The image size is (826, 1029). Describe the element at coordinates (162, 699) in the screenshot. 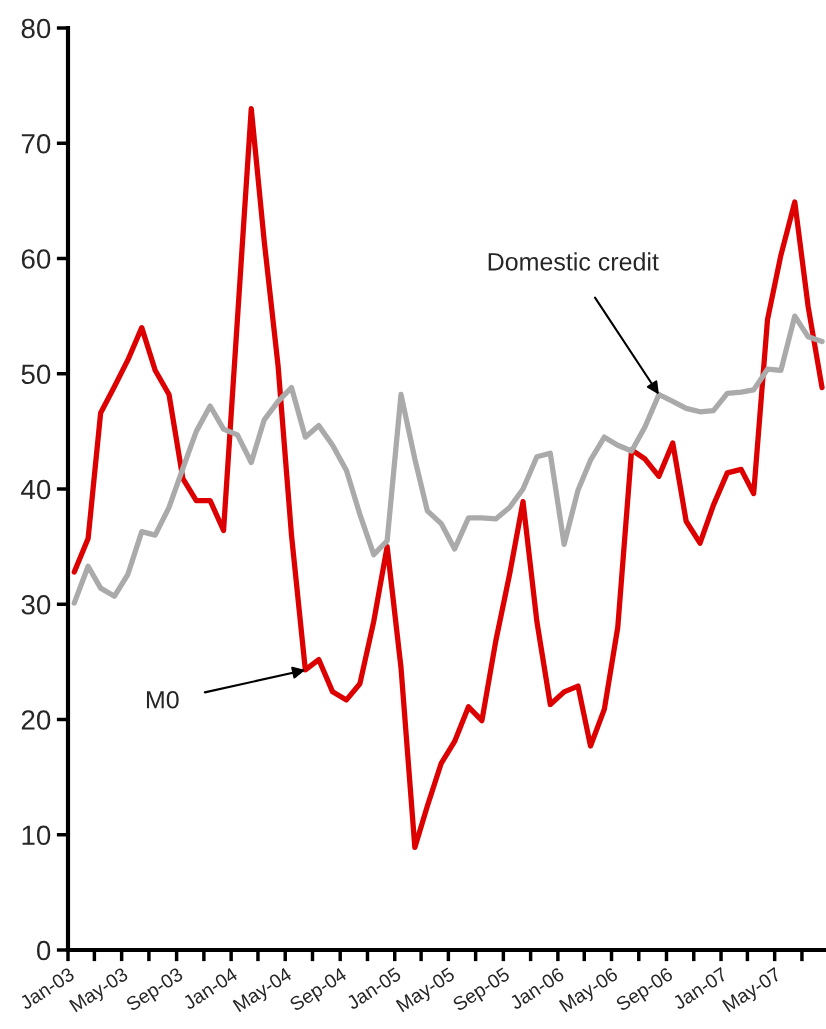

I see `annotation: M0` at that location.